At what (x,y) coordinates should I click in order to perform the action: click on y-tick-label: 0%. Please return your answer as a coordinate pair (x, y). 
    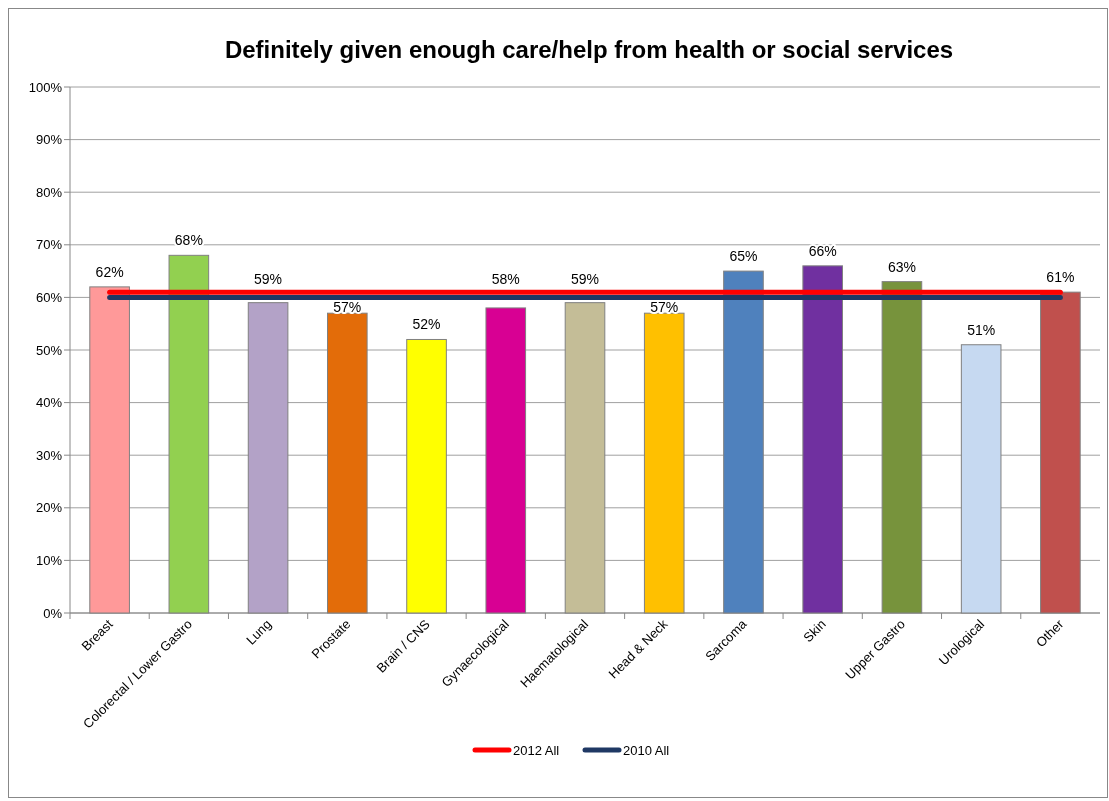
    Looking at the image, I should click on (53, 613).